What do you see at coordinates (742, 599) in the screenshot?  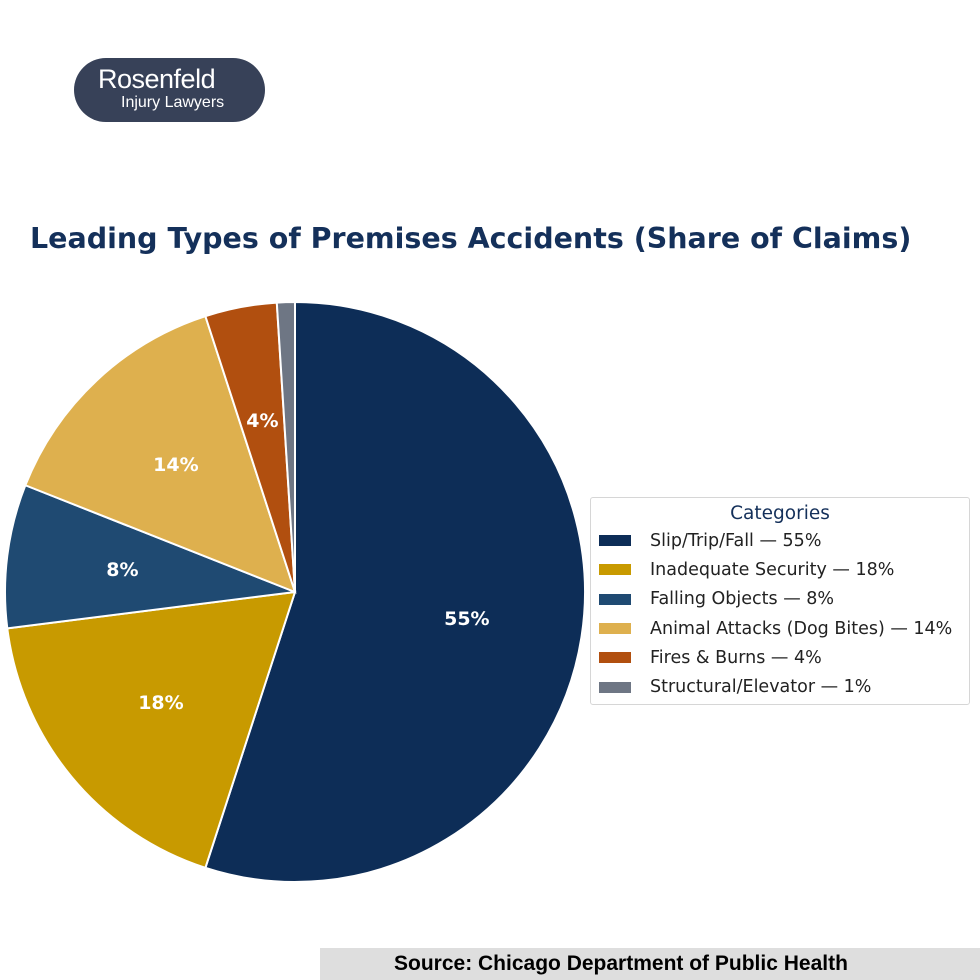 I see `legend-label-2: Falling Objects — 8%` at bounding box center [742, 599].